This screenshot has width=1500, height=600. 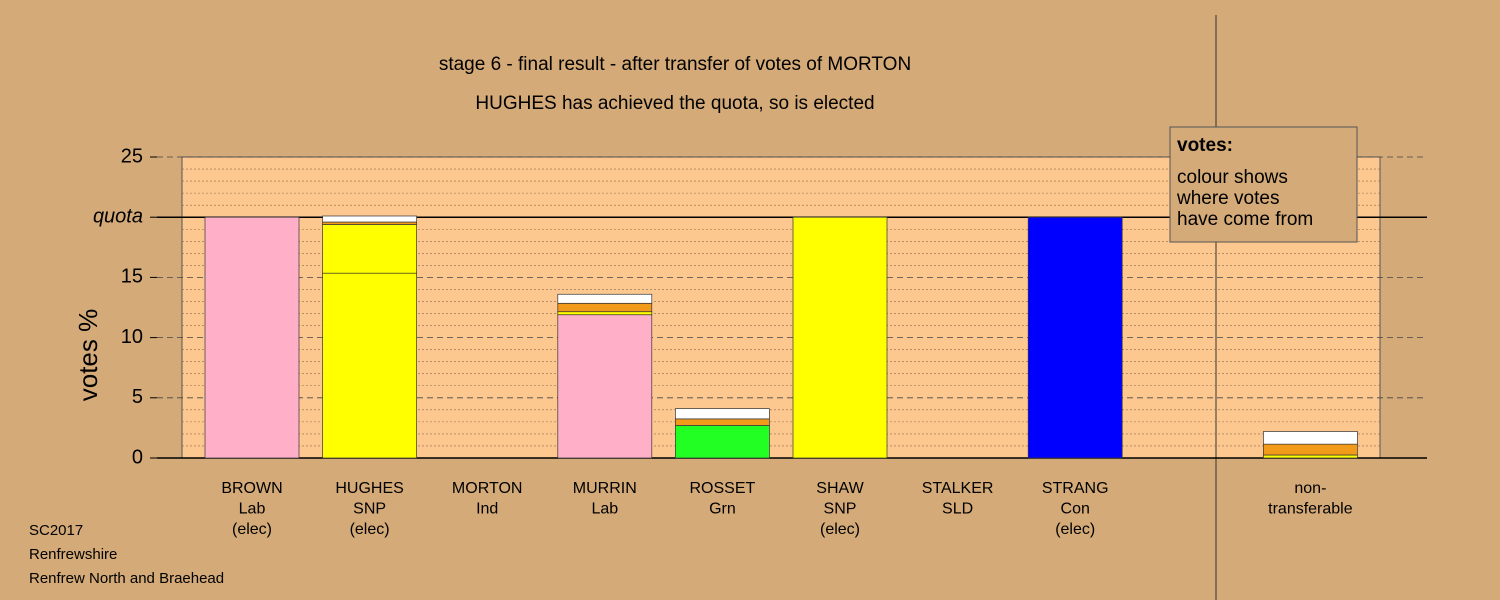 What do you see at coordinates (137, 397) in the screenshot?
I see `y-tick-label: 5` at bounding box center [137, 397].